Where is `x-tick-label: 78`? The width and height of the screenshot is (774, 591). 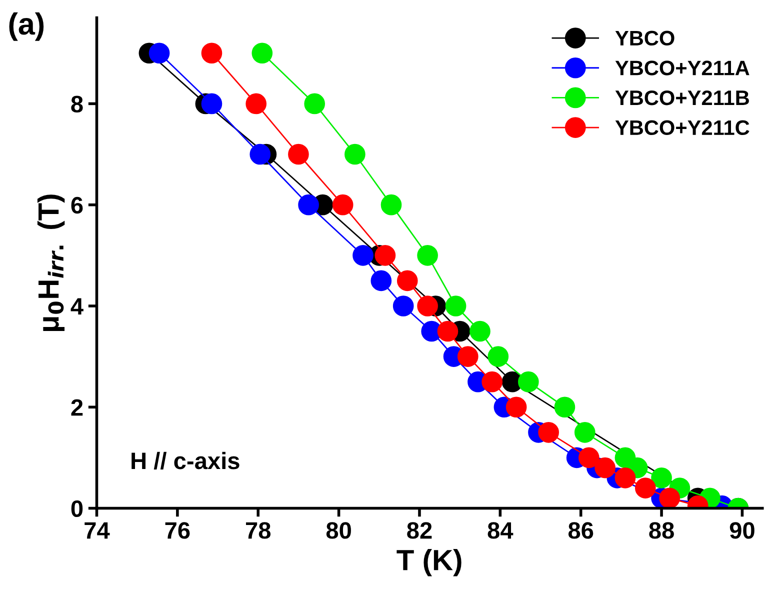
x-tick-label: 78 is located at coordinates (258, 530).